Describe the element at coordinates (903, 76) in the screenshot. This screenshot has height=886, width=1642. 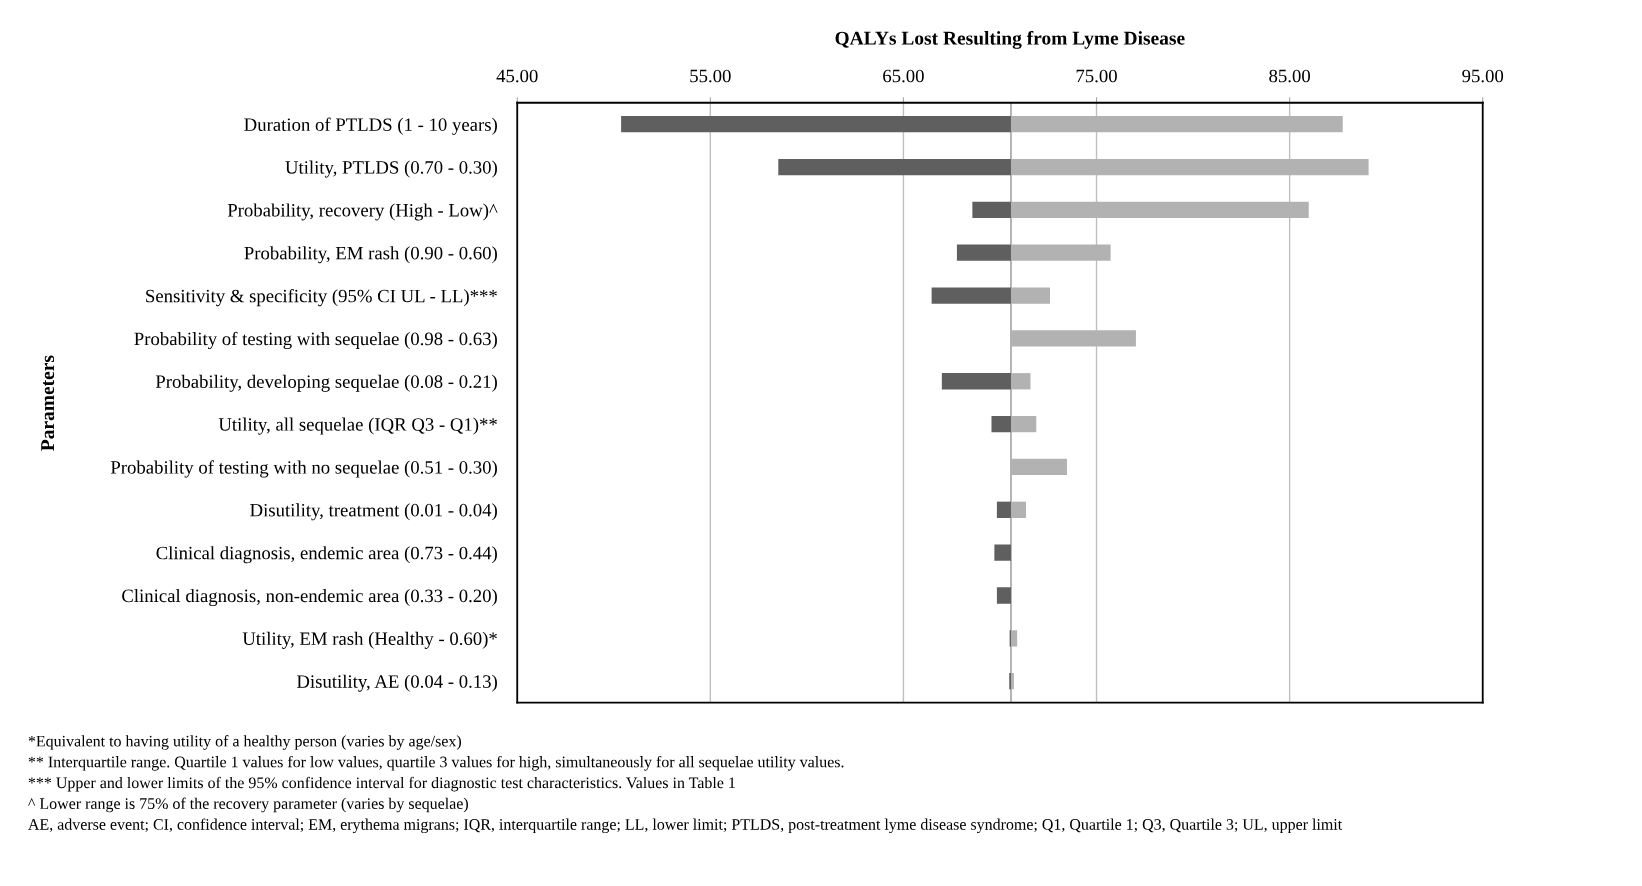
I see `x-tick-label: 65.00` at that location.